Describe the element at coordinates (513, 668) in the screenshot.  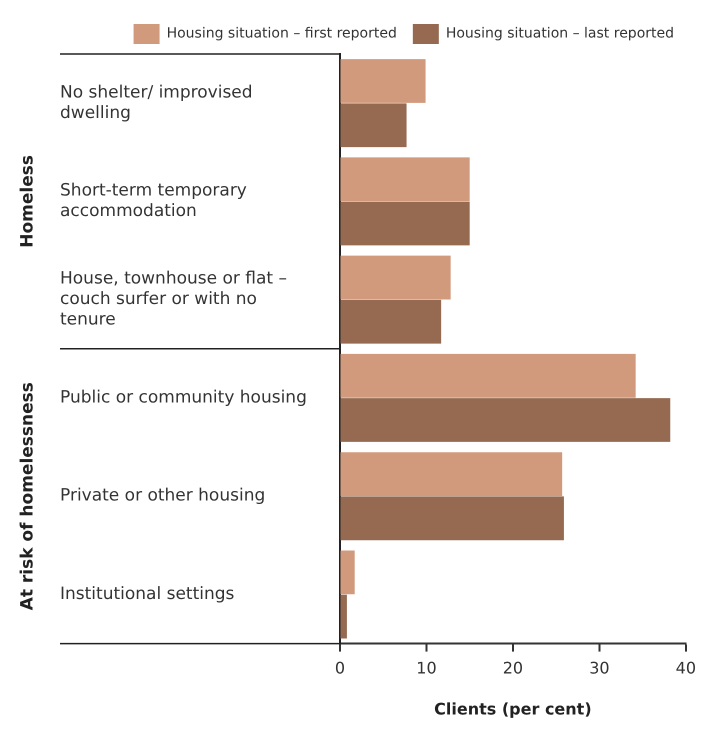
I see `x-tick-label: 20` at that location.